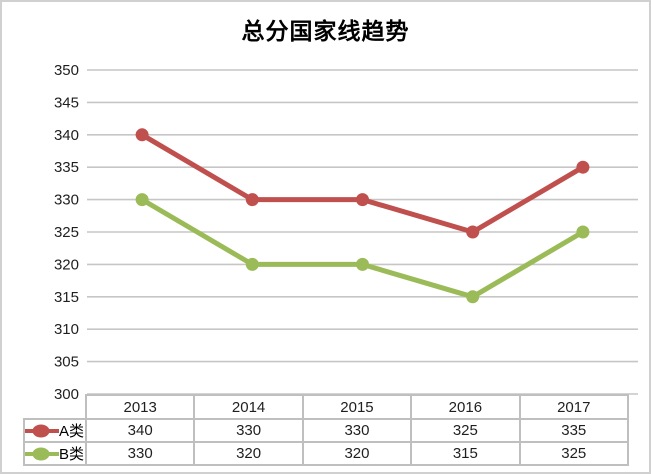 Image resolution: width=651 pixels, height=474 pixels. What do you see at coordinates (66, 70) in the screenshot?
I see `y-axis-label: 350` at bounding box center [66, 70].